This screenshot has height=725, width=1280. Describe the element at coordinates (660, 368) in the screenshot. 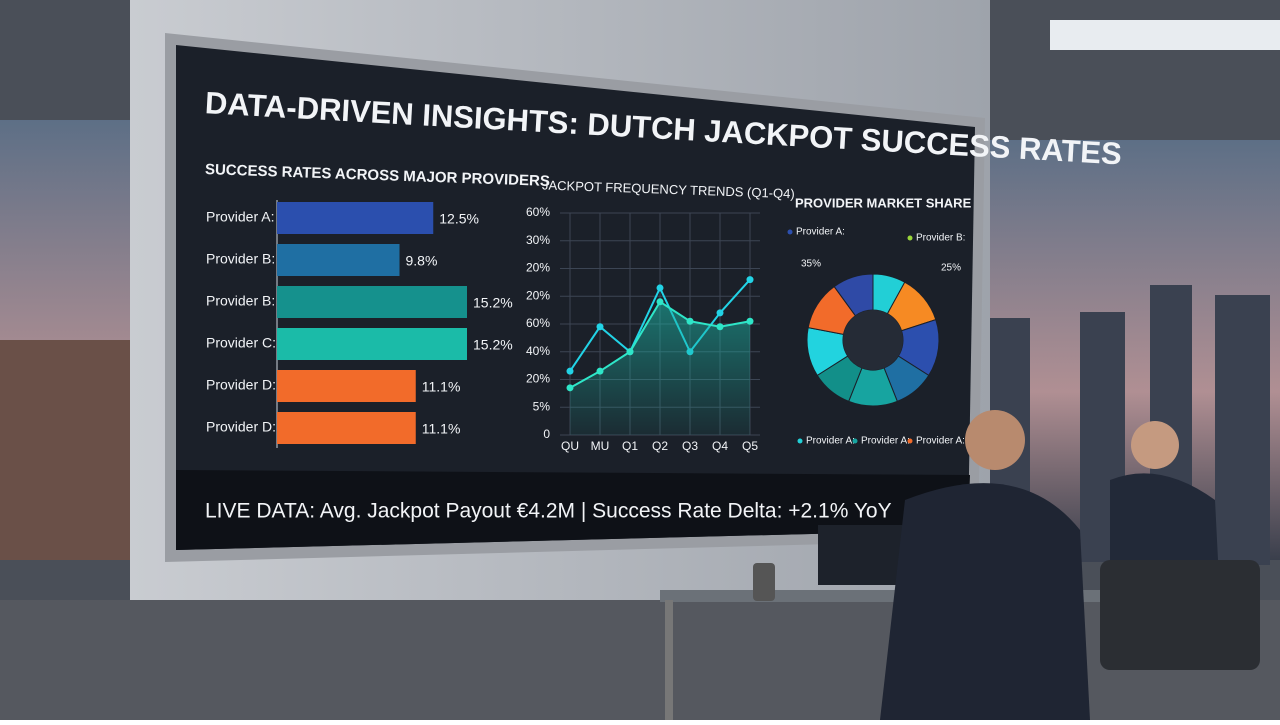

I see `area` at that location.